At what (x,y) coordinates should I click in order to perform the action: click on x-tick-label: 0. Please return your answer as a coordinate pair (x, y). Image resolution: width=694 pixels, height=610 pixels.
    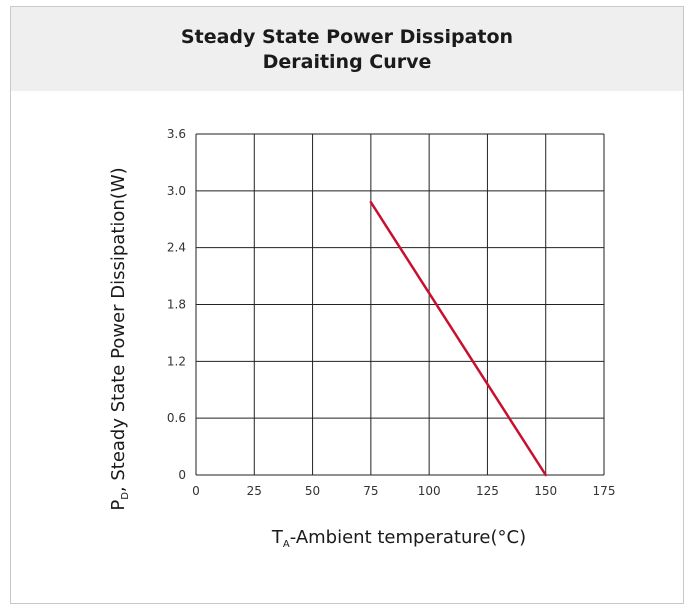
    Looking at the image, I should click on (196, 491).